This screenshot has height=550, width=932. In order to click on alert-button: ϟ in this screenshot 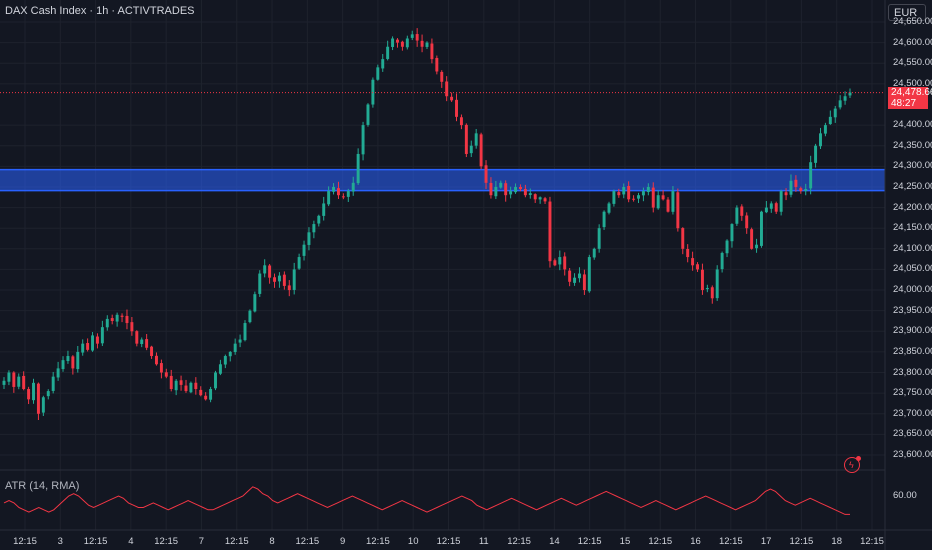, I will do `click(852, 464)`.